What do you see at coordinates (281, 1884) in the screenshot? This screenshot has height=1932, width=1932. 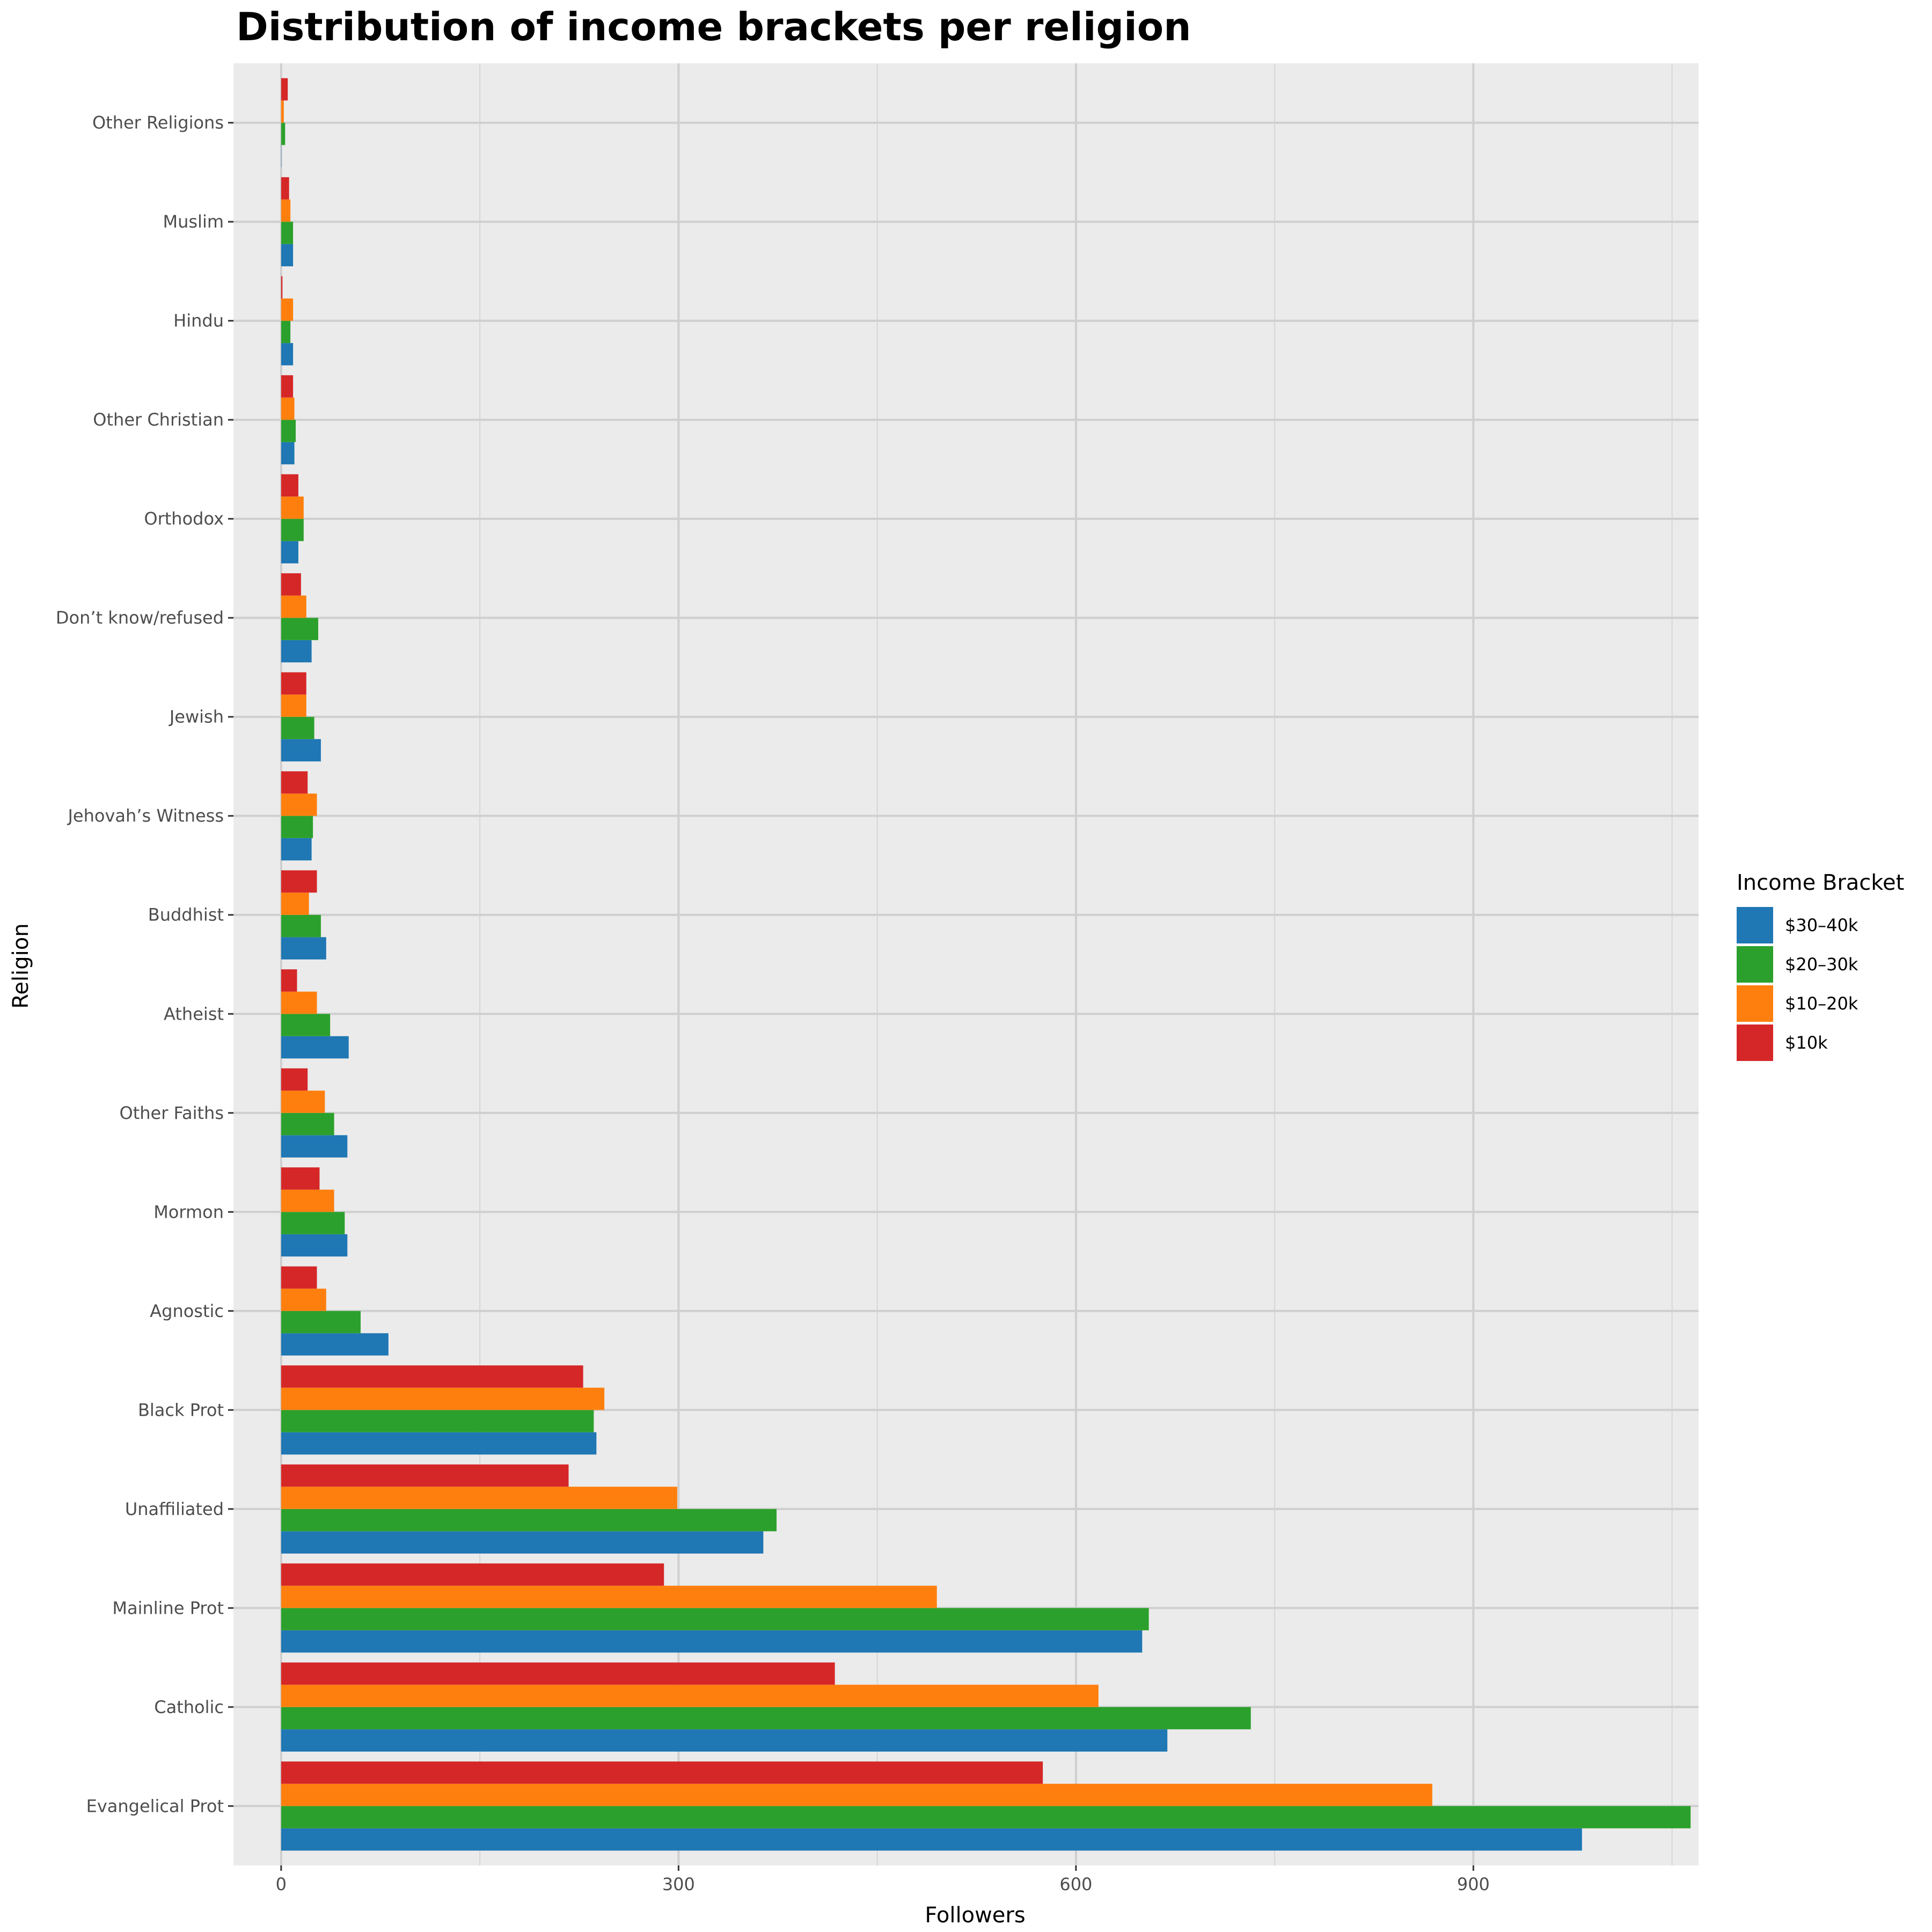 I see `x-tick-label: 0` at bounding box center [281, 1884].